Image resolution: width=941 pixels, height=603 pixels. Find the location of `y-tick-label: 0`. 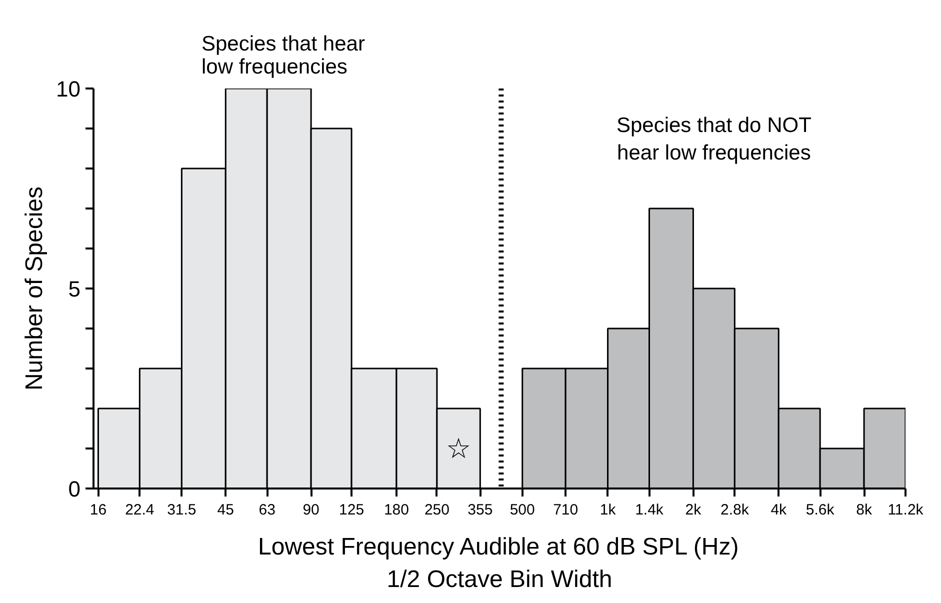

y-tick-label: 0 is located at coordinates (74, 489).